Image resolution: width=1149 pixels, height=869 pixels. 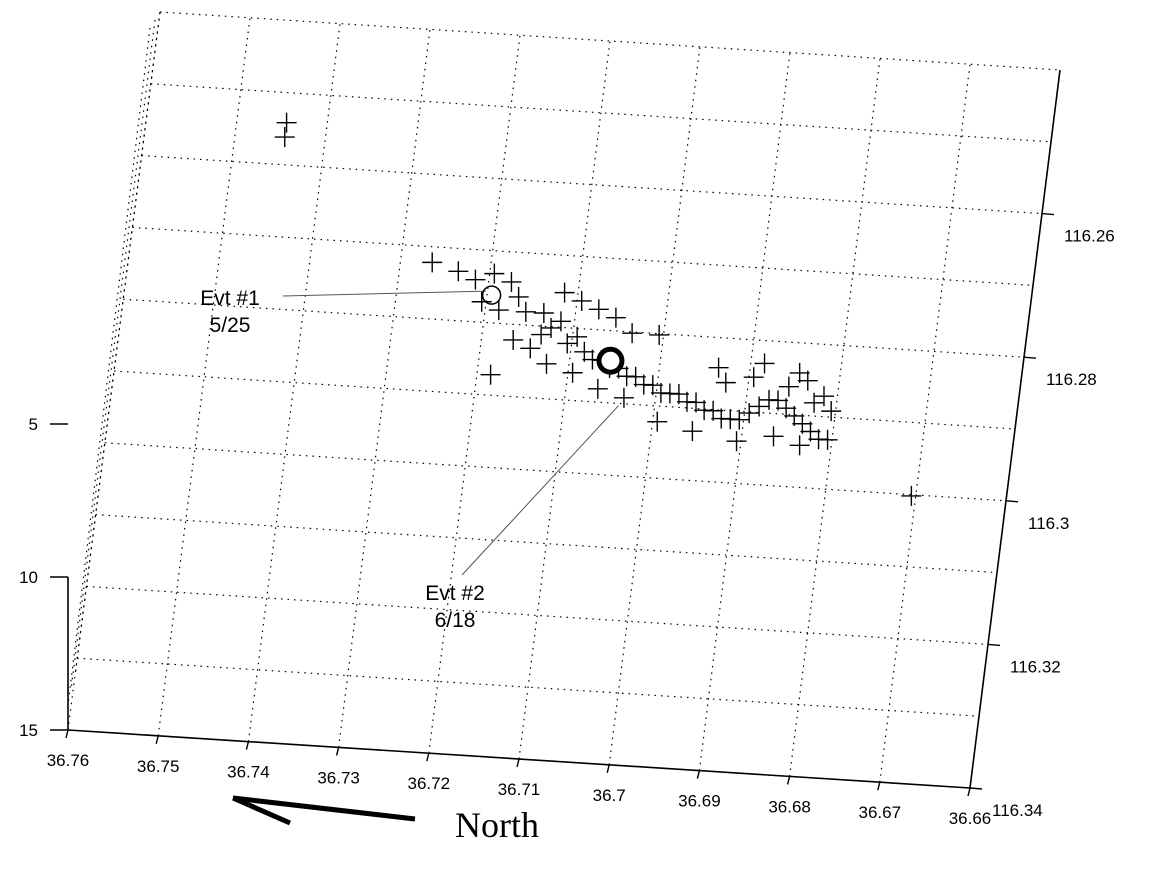 I want to click on north-label: North, so click(x=497, y=825).